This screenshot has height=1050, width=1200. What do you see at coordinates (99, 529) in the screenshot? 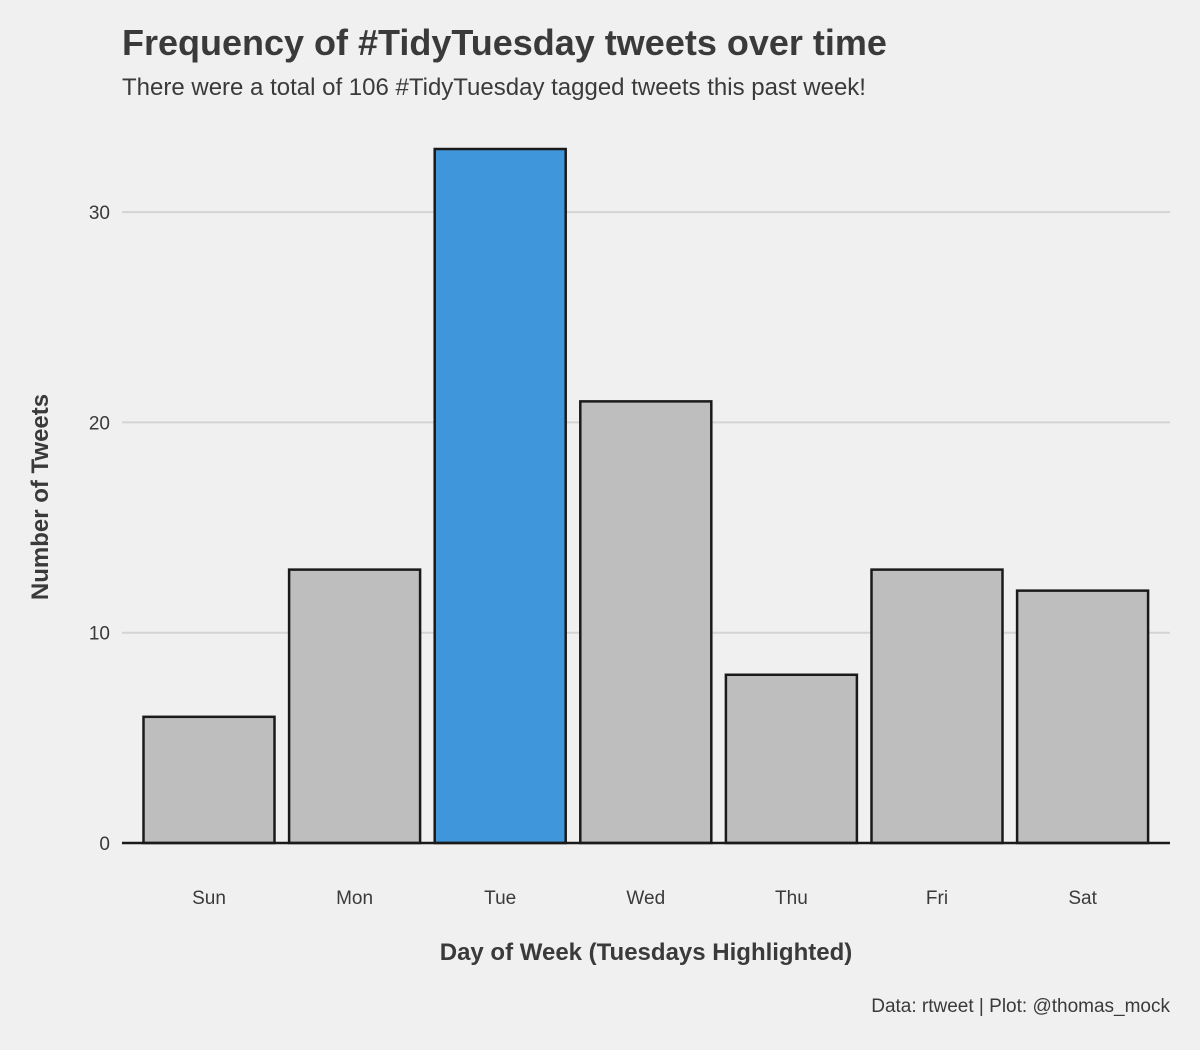
I see `y-axis-ticks: 0 10 20 30` at bounding box center [99, 529].